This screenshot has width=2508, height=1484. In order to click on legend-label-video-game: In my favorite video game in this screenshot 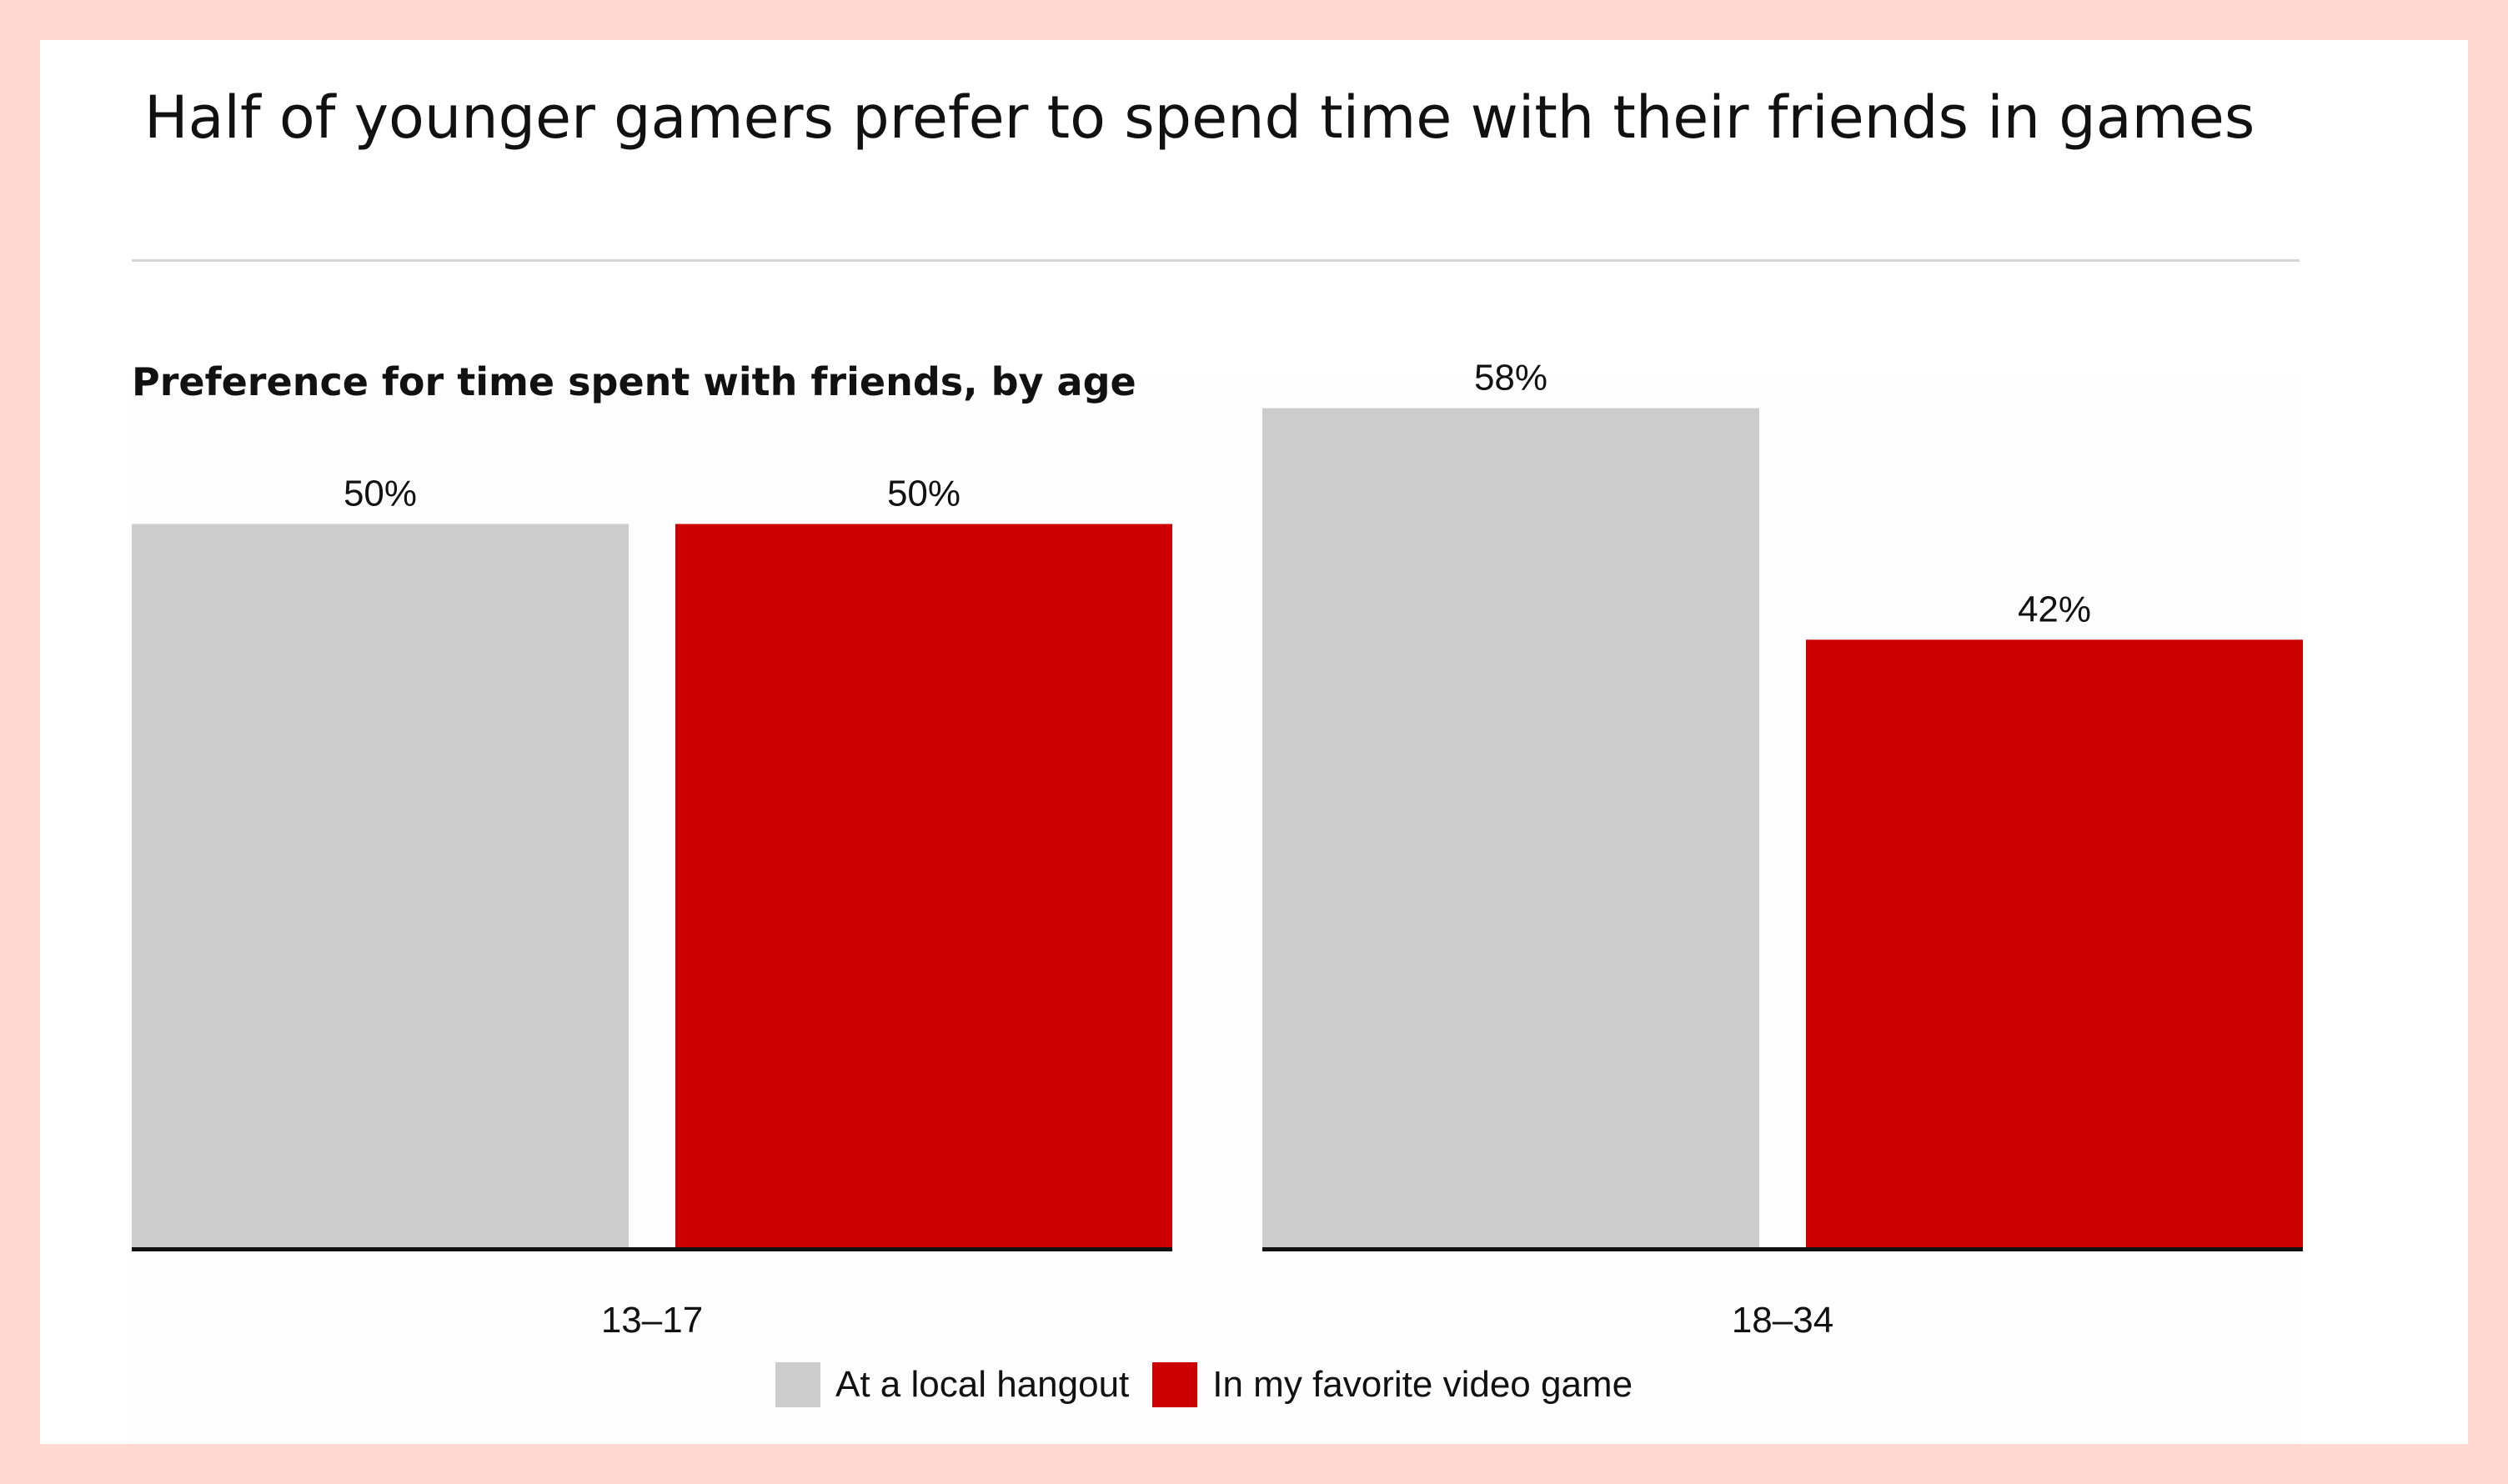, I will do `click(1422, 1384)`.